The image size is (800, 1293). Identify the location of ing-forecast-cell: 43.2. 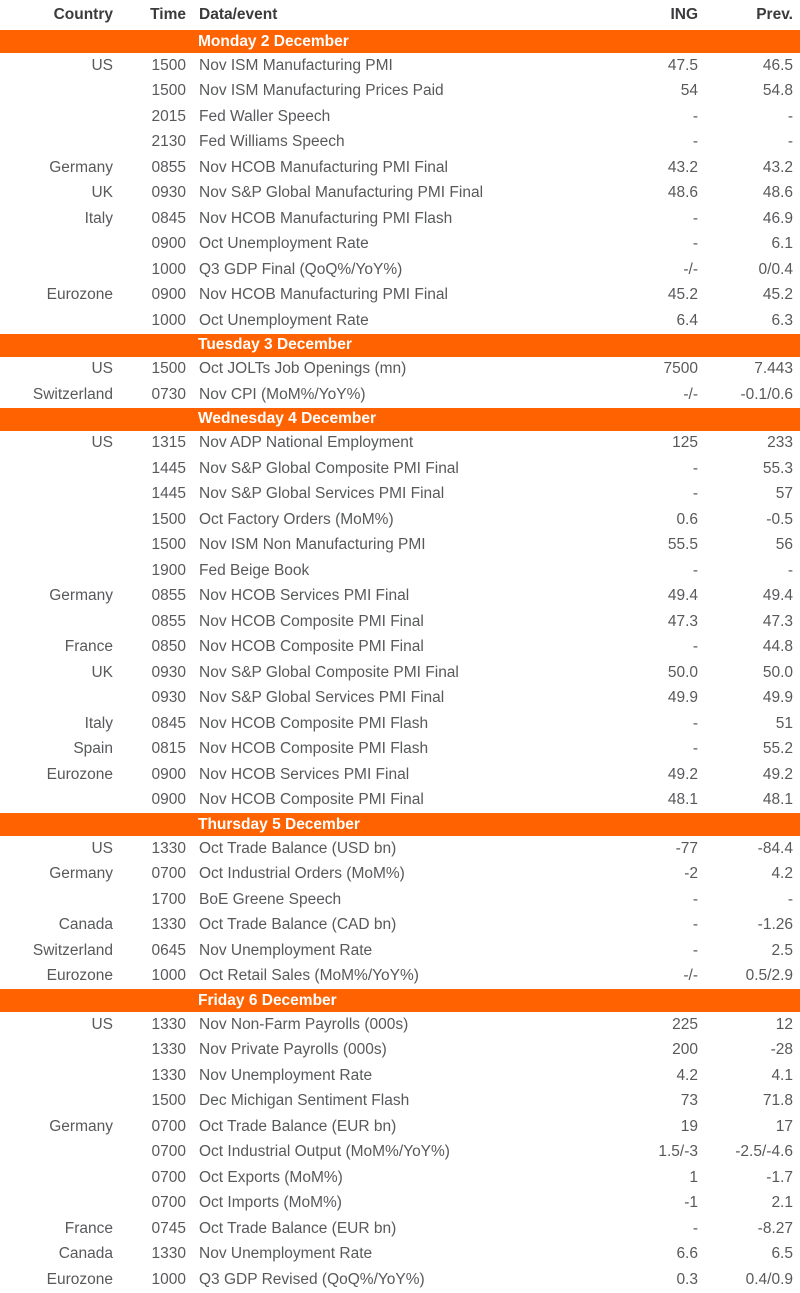
(682, 167).